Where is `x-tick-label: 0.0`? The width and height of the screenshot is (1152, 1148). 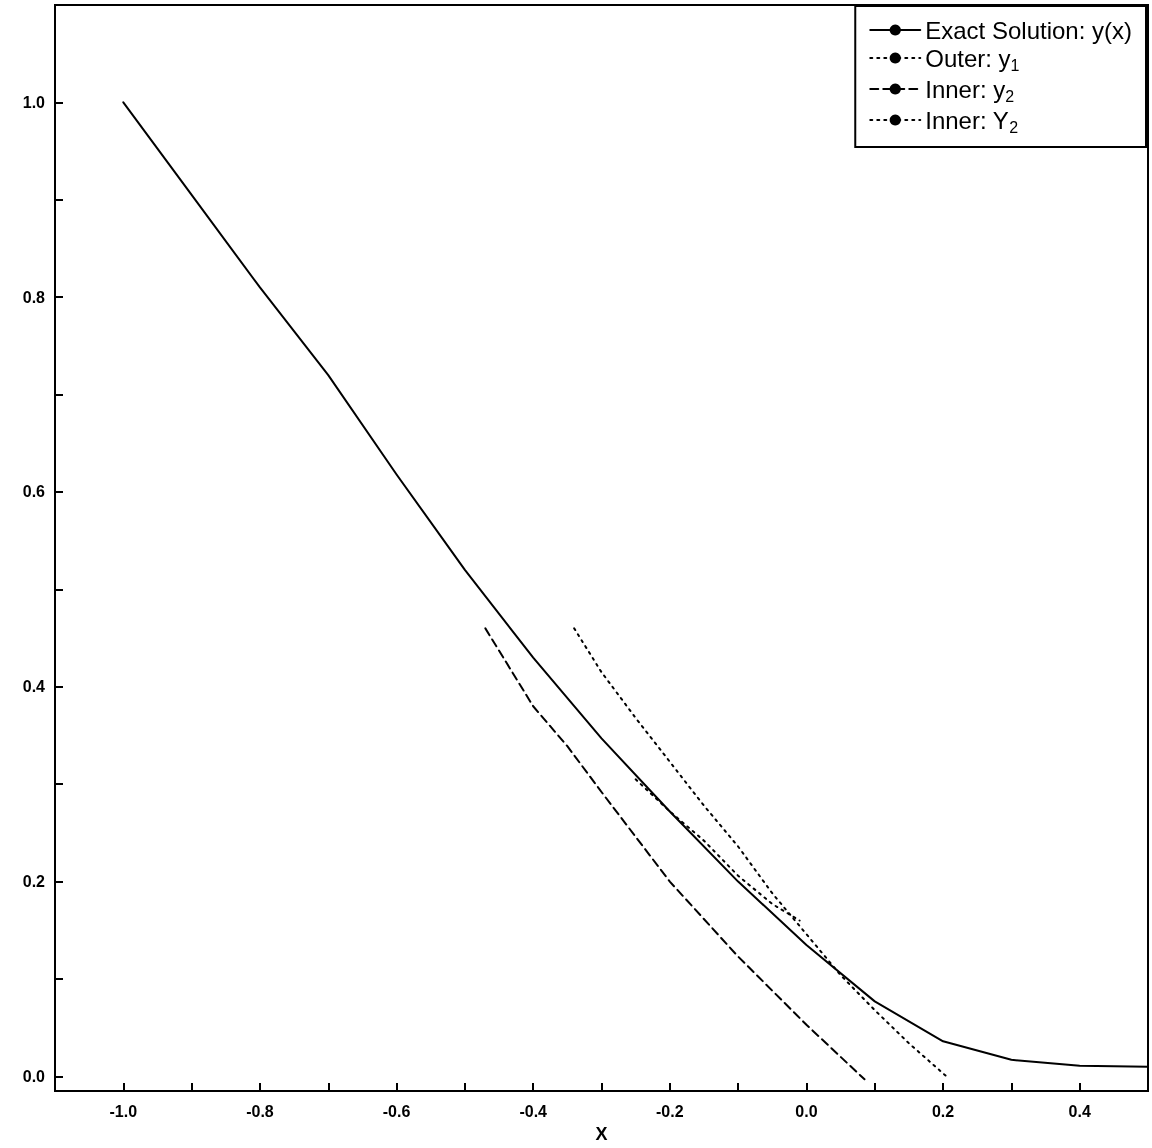 x-tick-label: 0.0 is located at coordinates (806, 1111).